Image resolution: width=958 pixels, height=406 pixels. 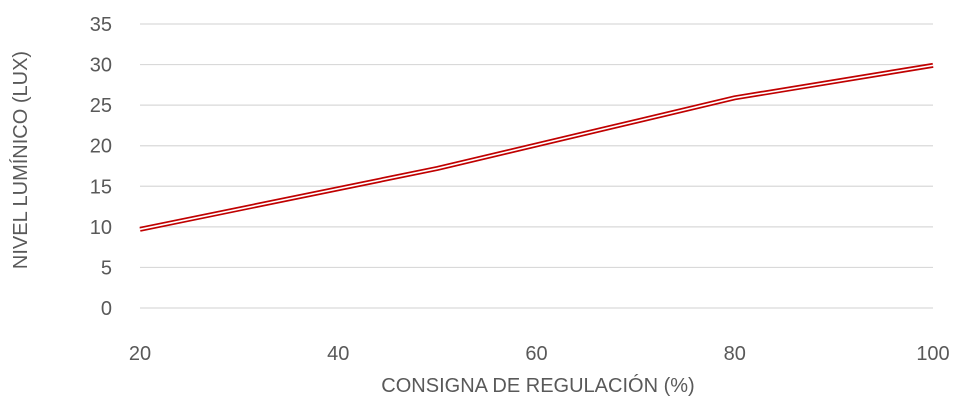 I want to click on x-tick-label: 40, so click(x=338, y=354).